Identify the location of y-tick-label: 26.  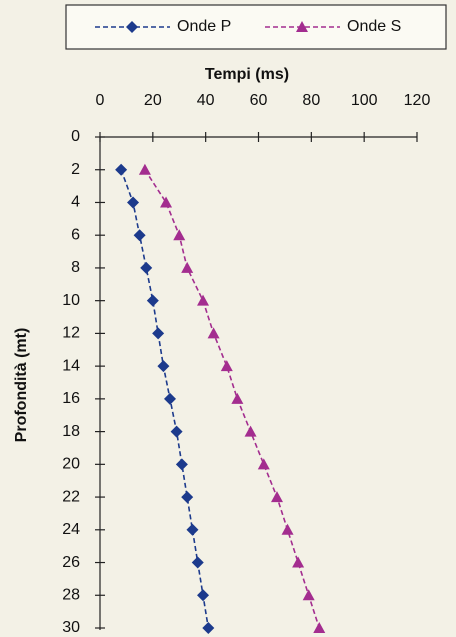
(71, 562).